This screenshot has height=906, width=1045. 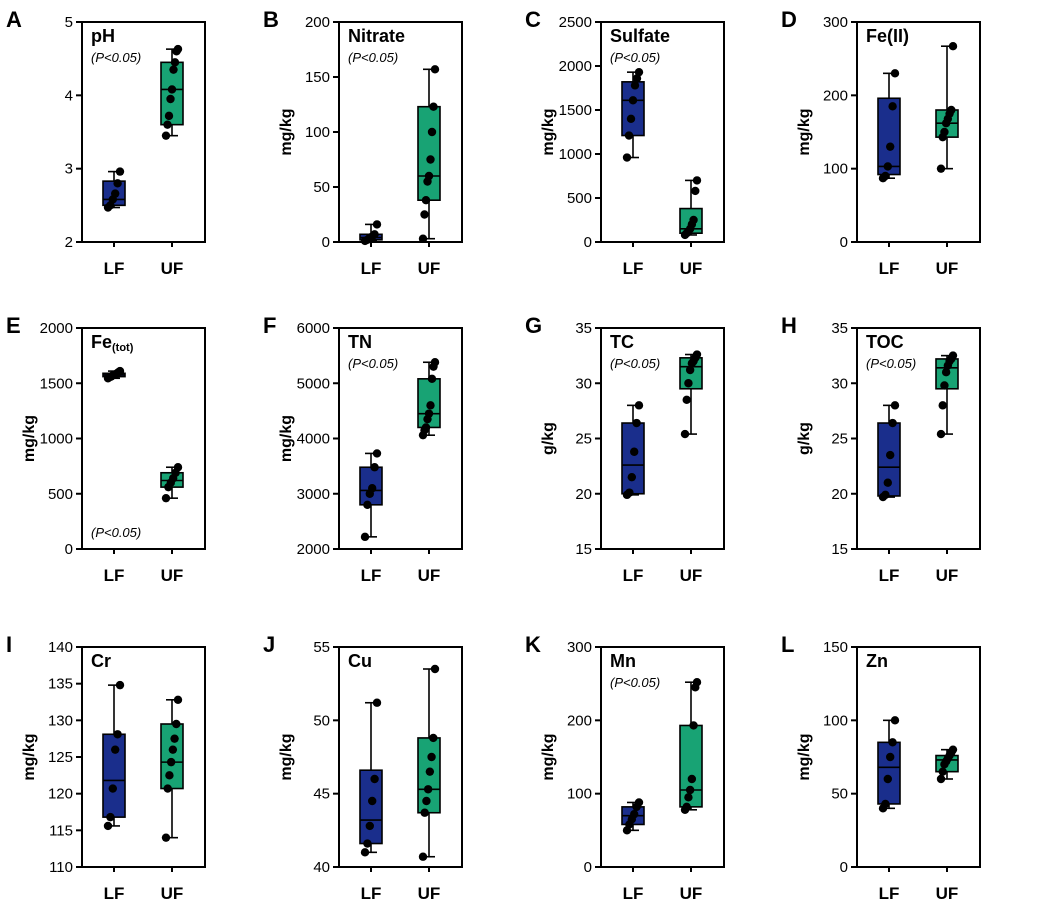 What do you see at coordinates (69, 169) in the screenshot?
I see `y-tick-label: 3` at bounding box center [69, 169].